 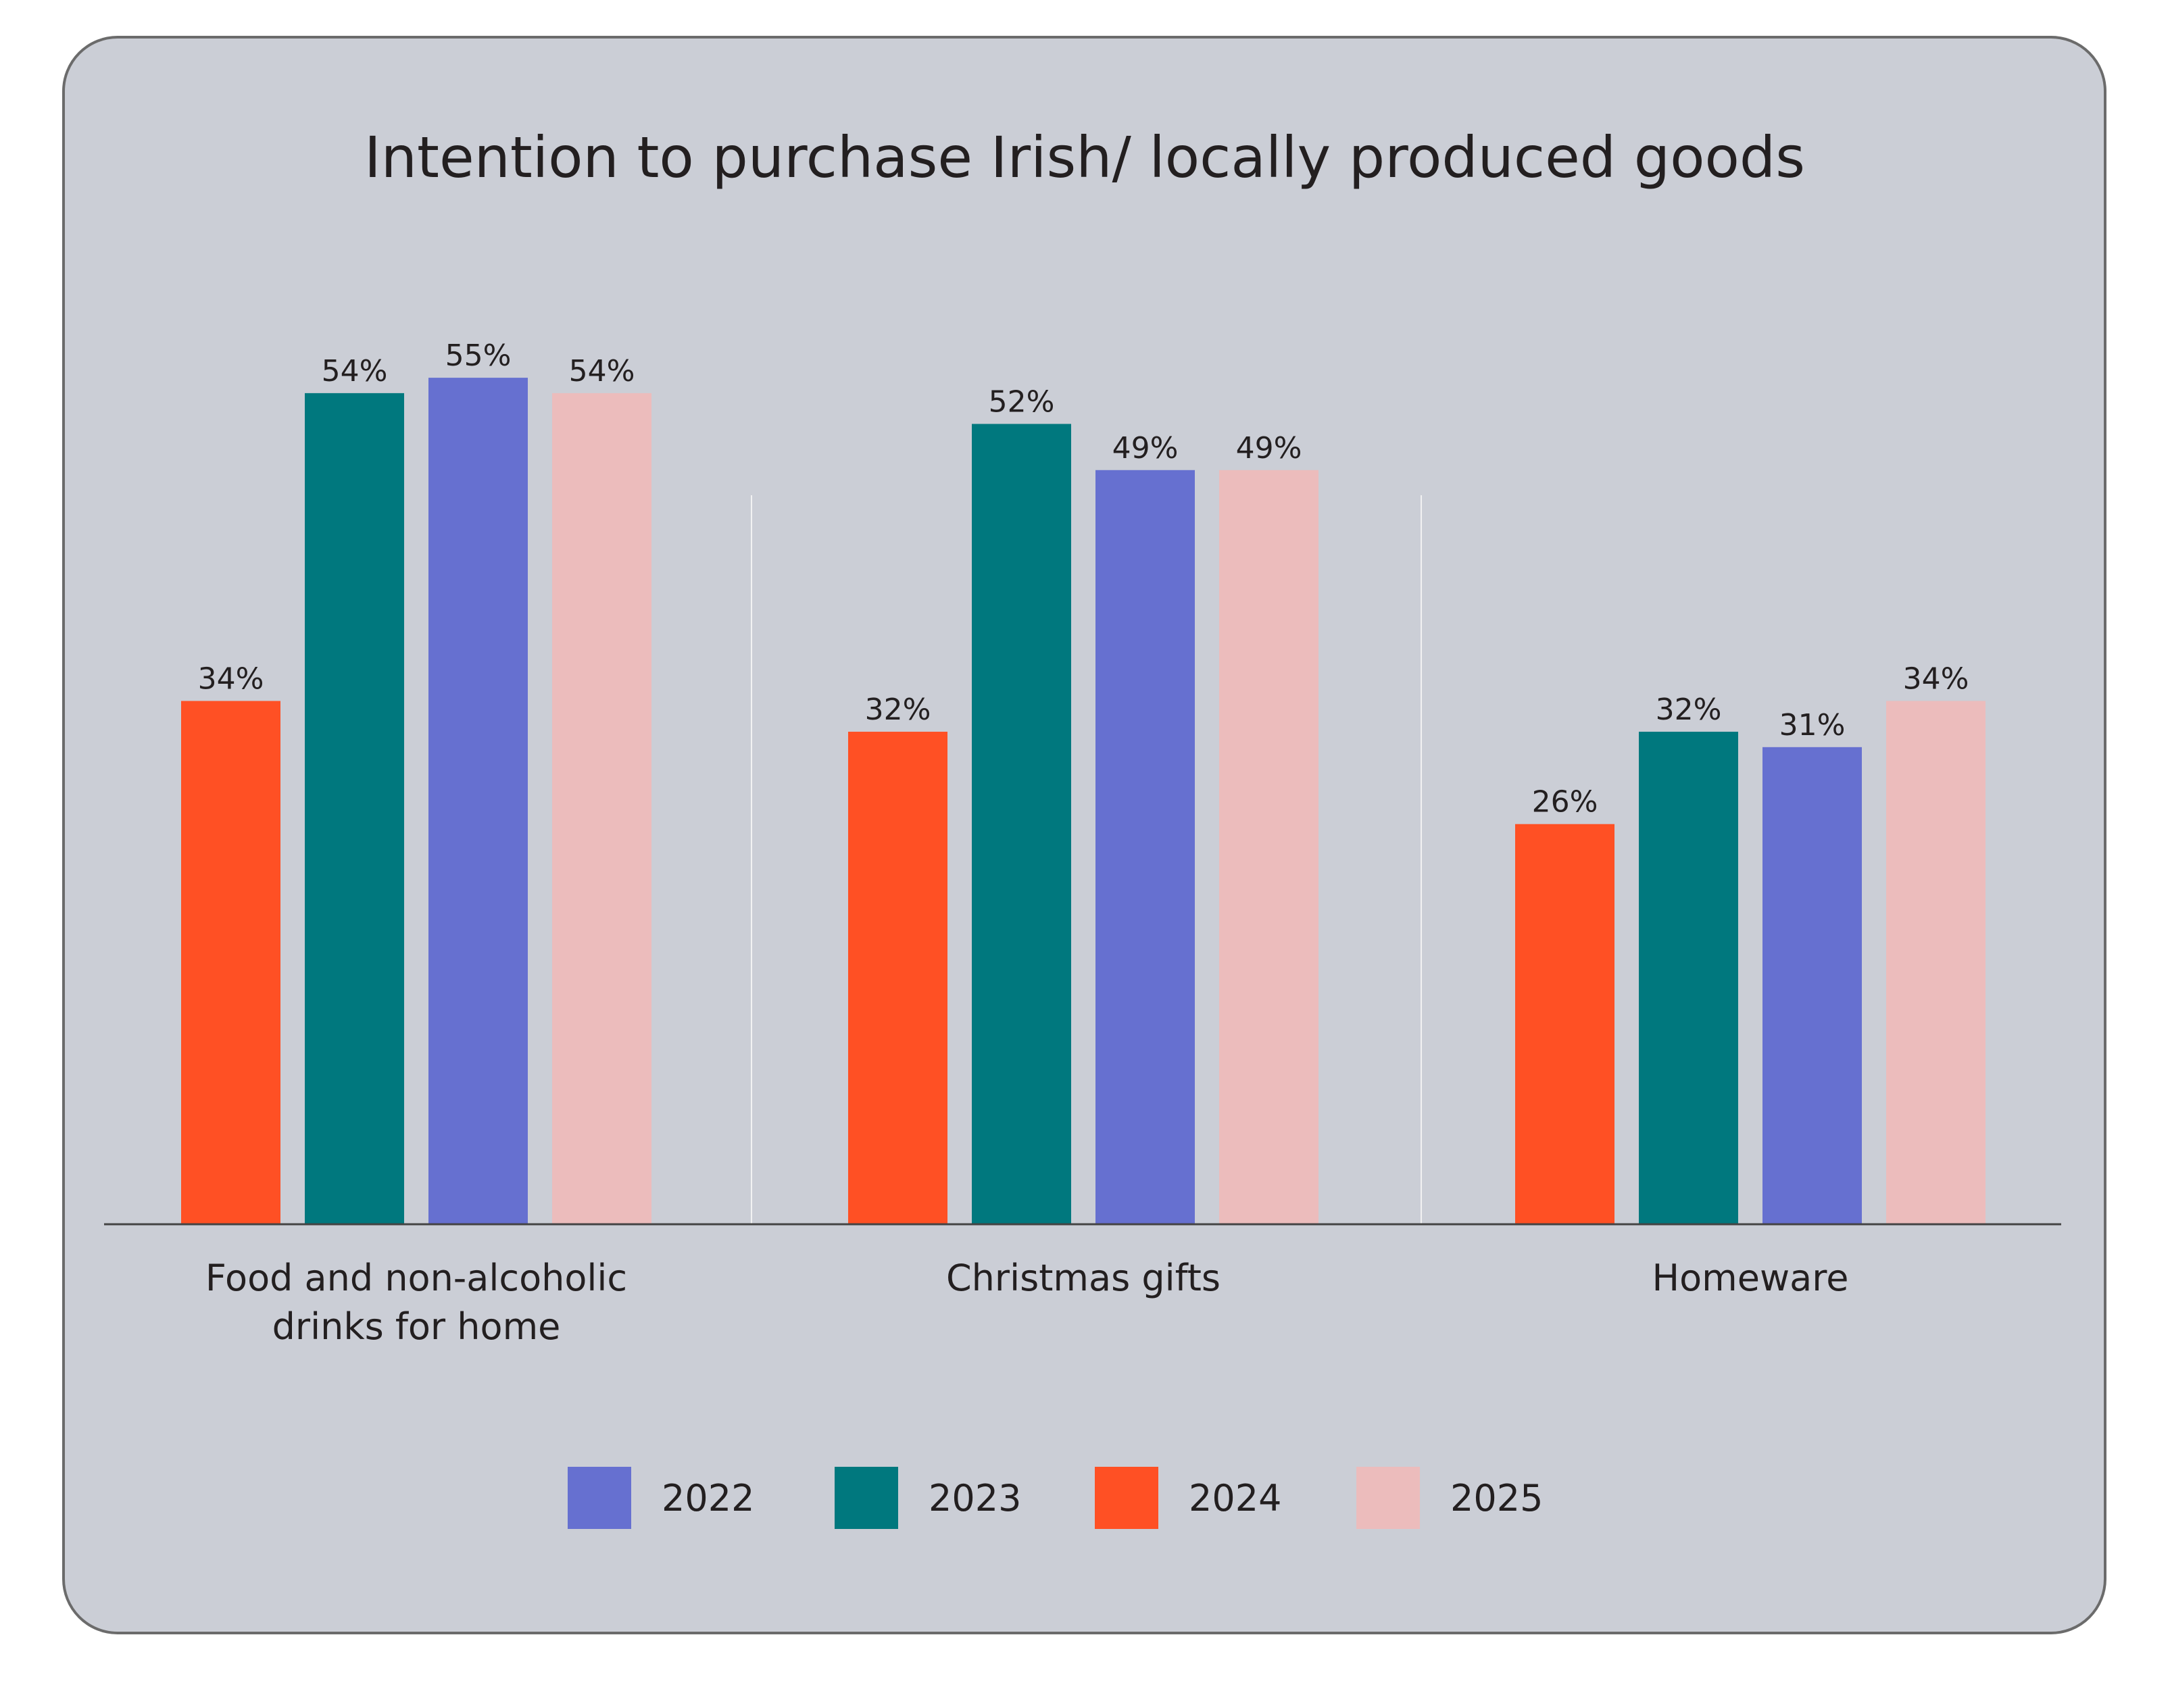 What do you see at coordinates (1565, 803) in the screenshot?
I see `data-label: 26%` at bounding box center [1565, 803].